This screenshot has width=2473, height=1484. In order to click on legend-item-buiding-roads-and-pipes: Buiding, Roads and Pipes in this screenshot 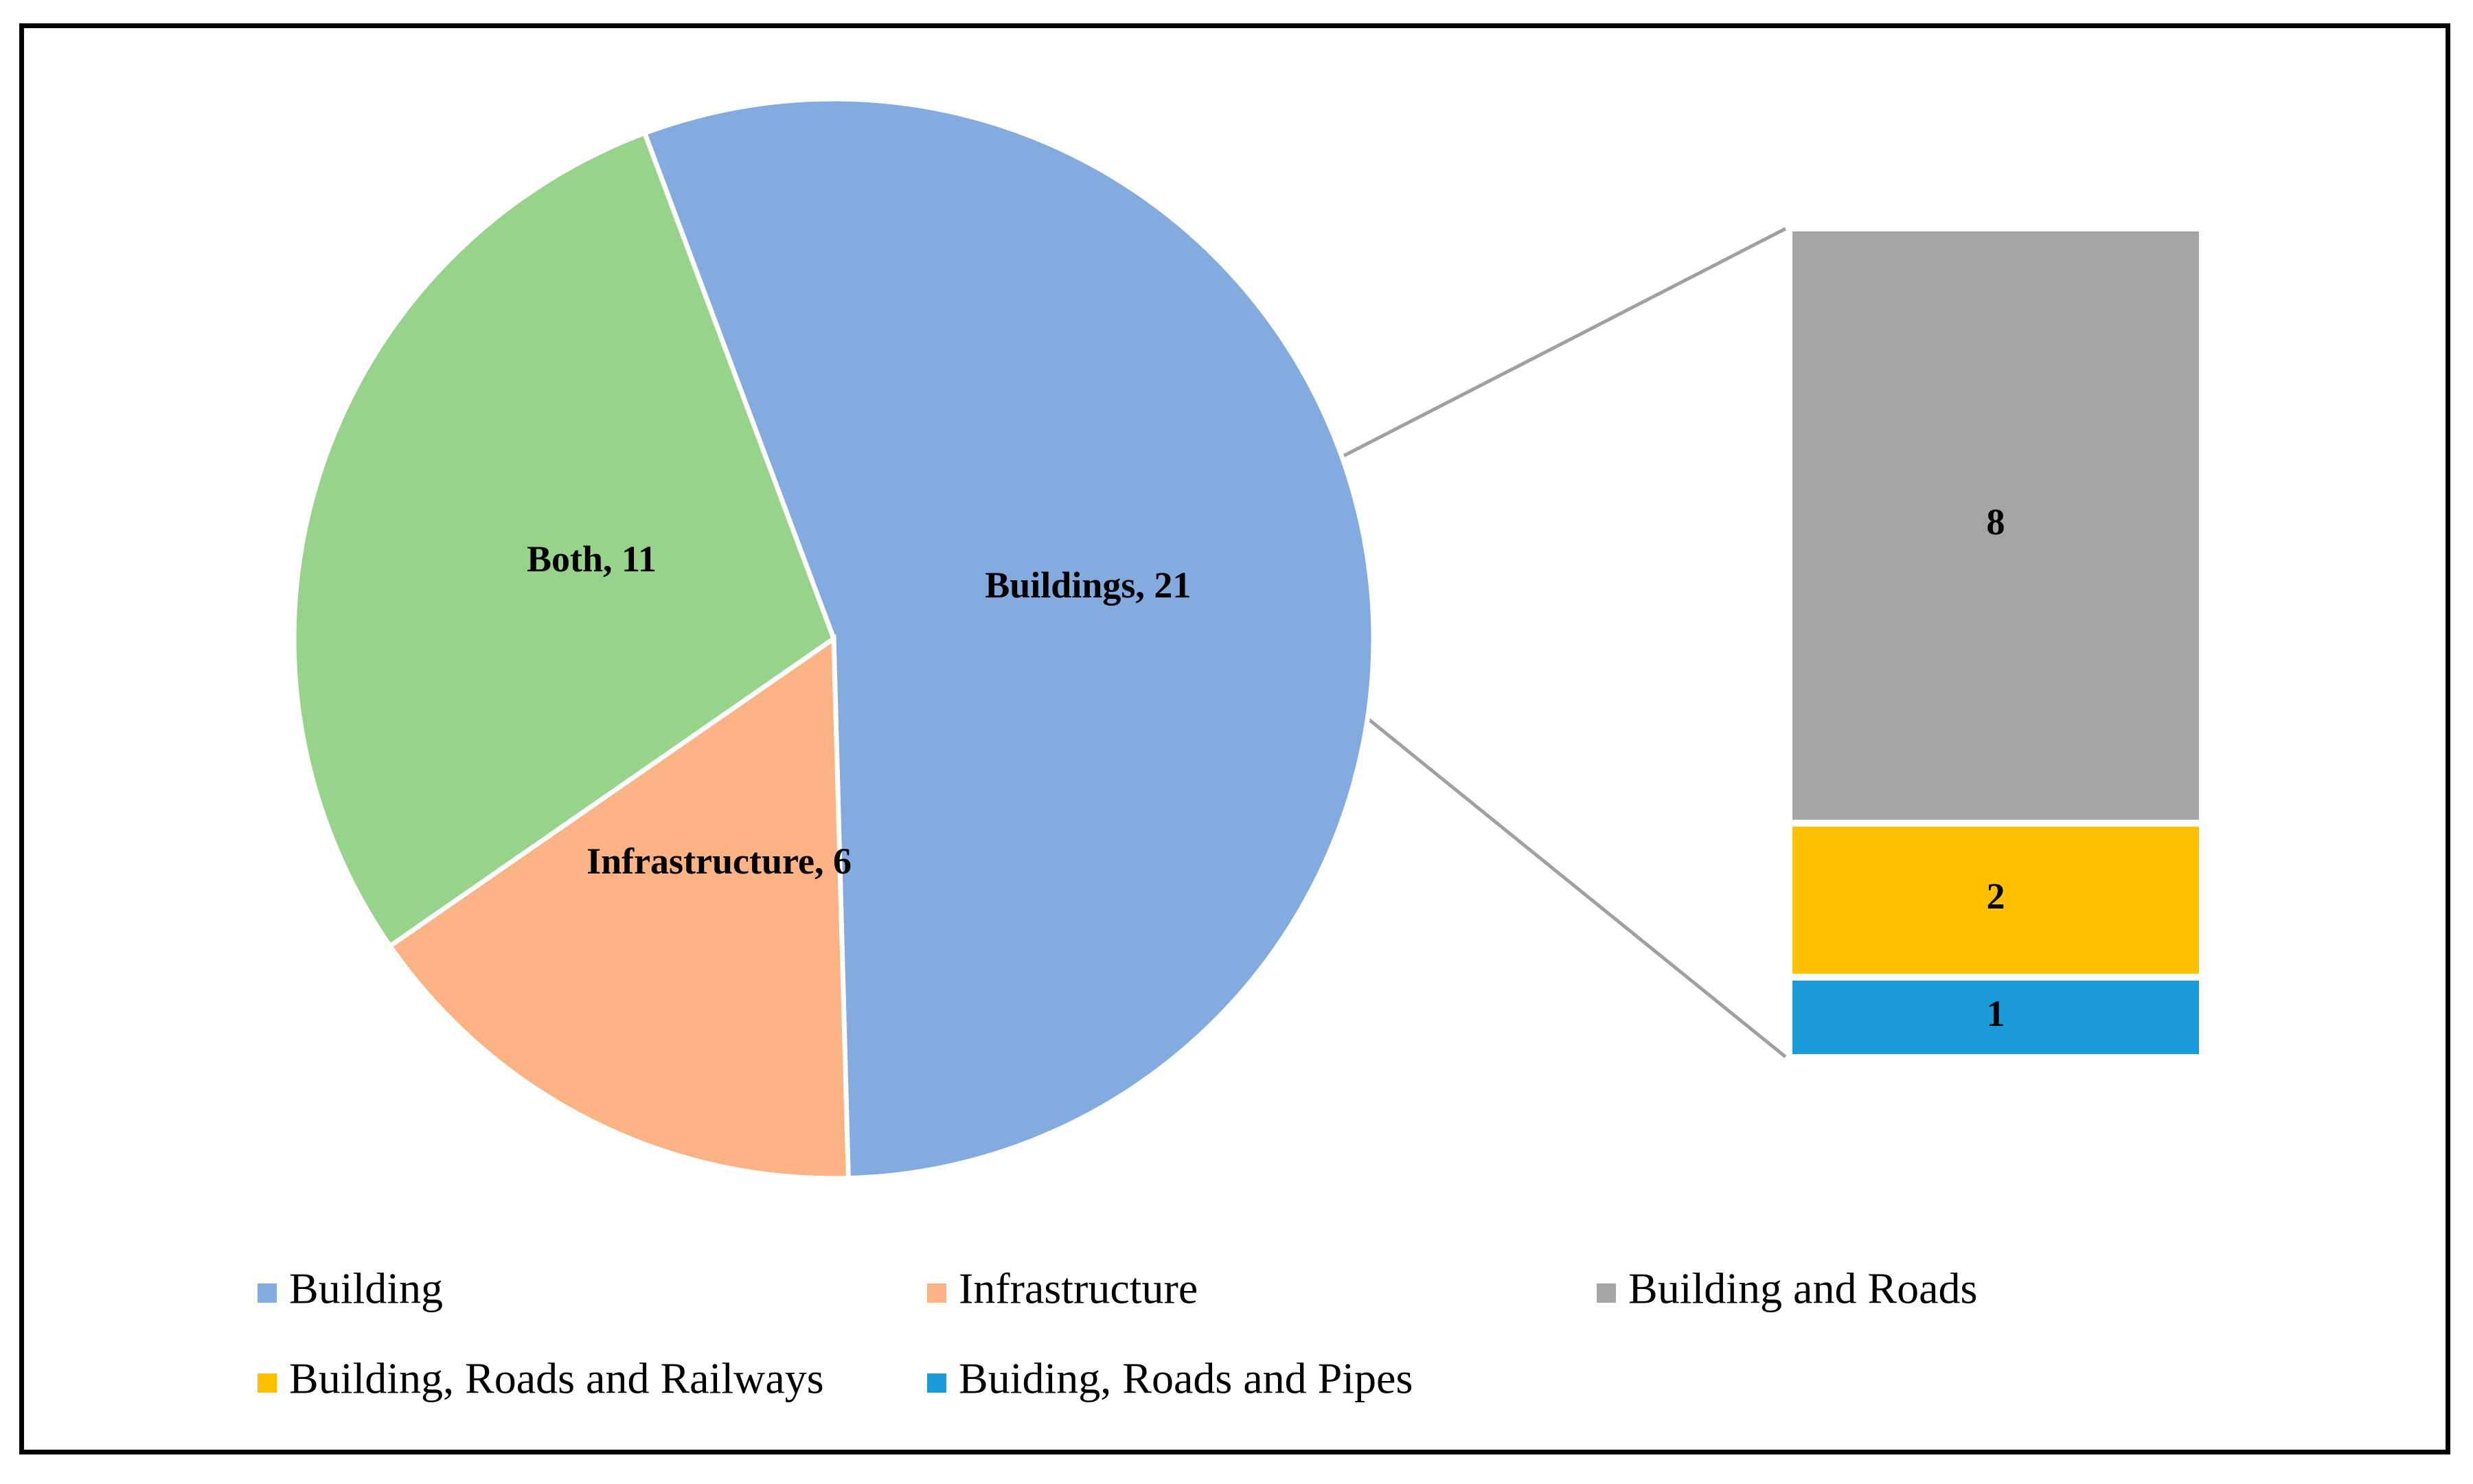, I will do `click(1170, 1379)`.